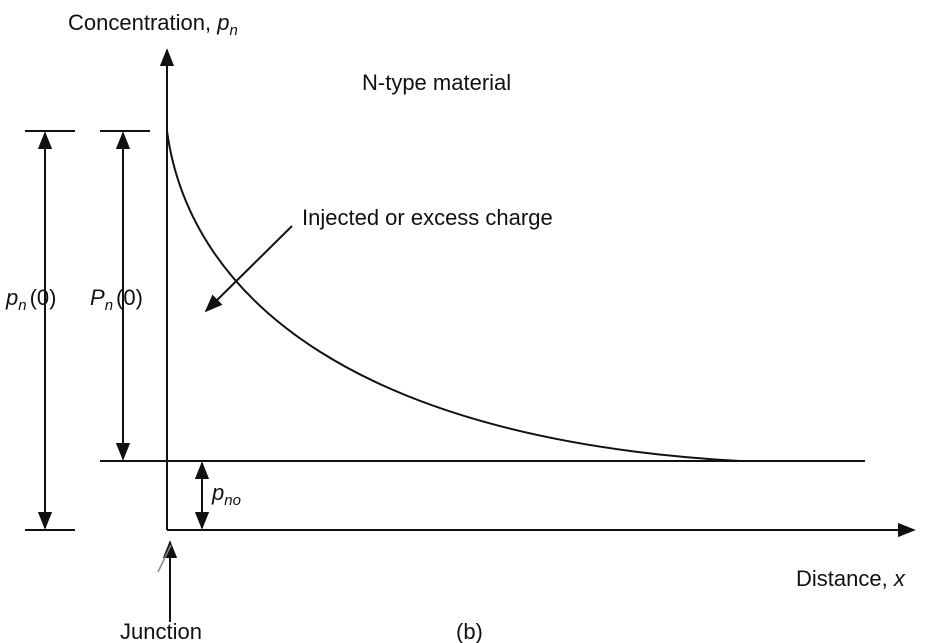 The height and width of the screenshot is (643, 926). What do you see at coordinates (161, 631) in the screenshot?
I see `junction-label: Junction` at bounding box center [161, 631].